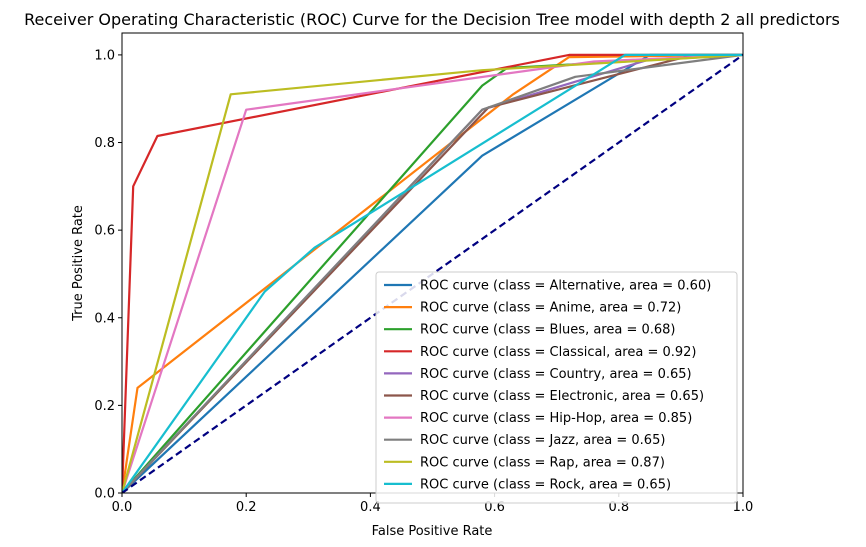  I want to click on legend-entry-label: ROC curve (class = Rap, area = 0.87), so click(542, 462).